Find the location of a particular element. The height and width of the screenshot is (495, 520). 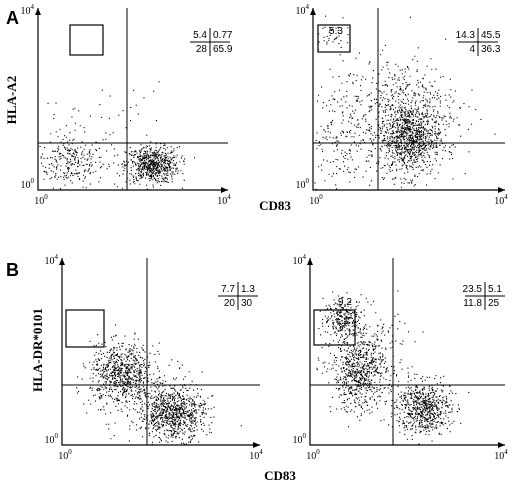

quadrant-percent: 5.1 is located at coordinates (495, 289).